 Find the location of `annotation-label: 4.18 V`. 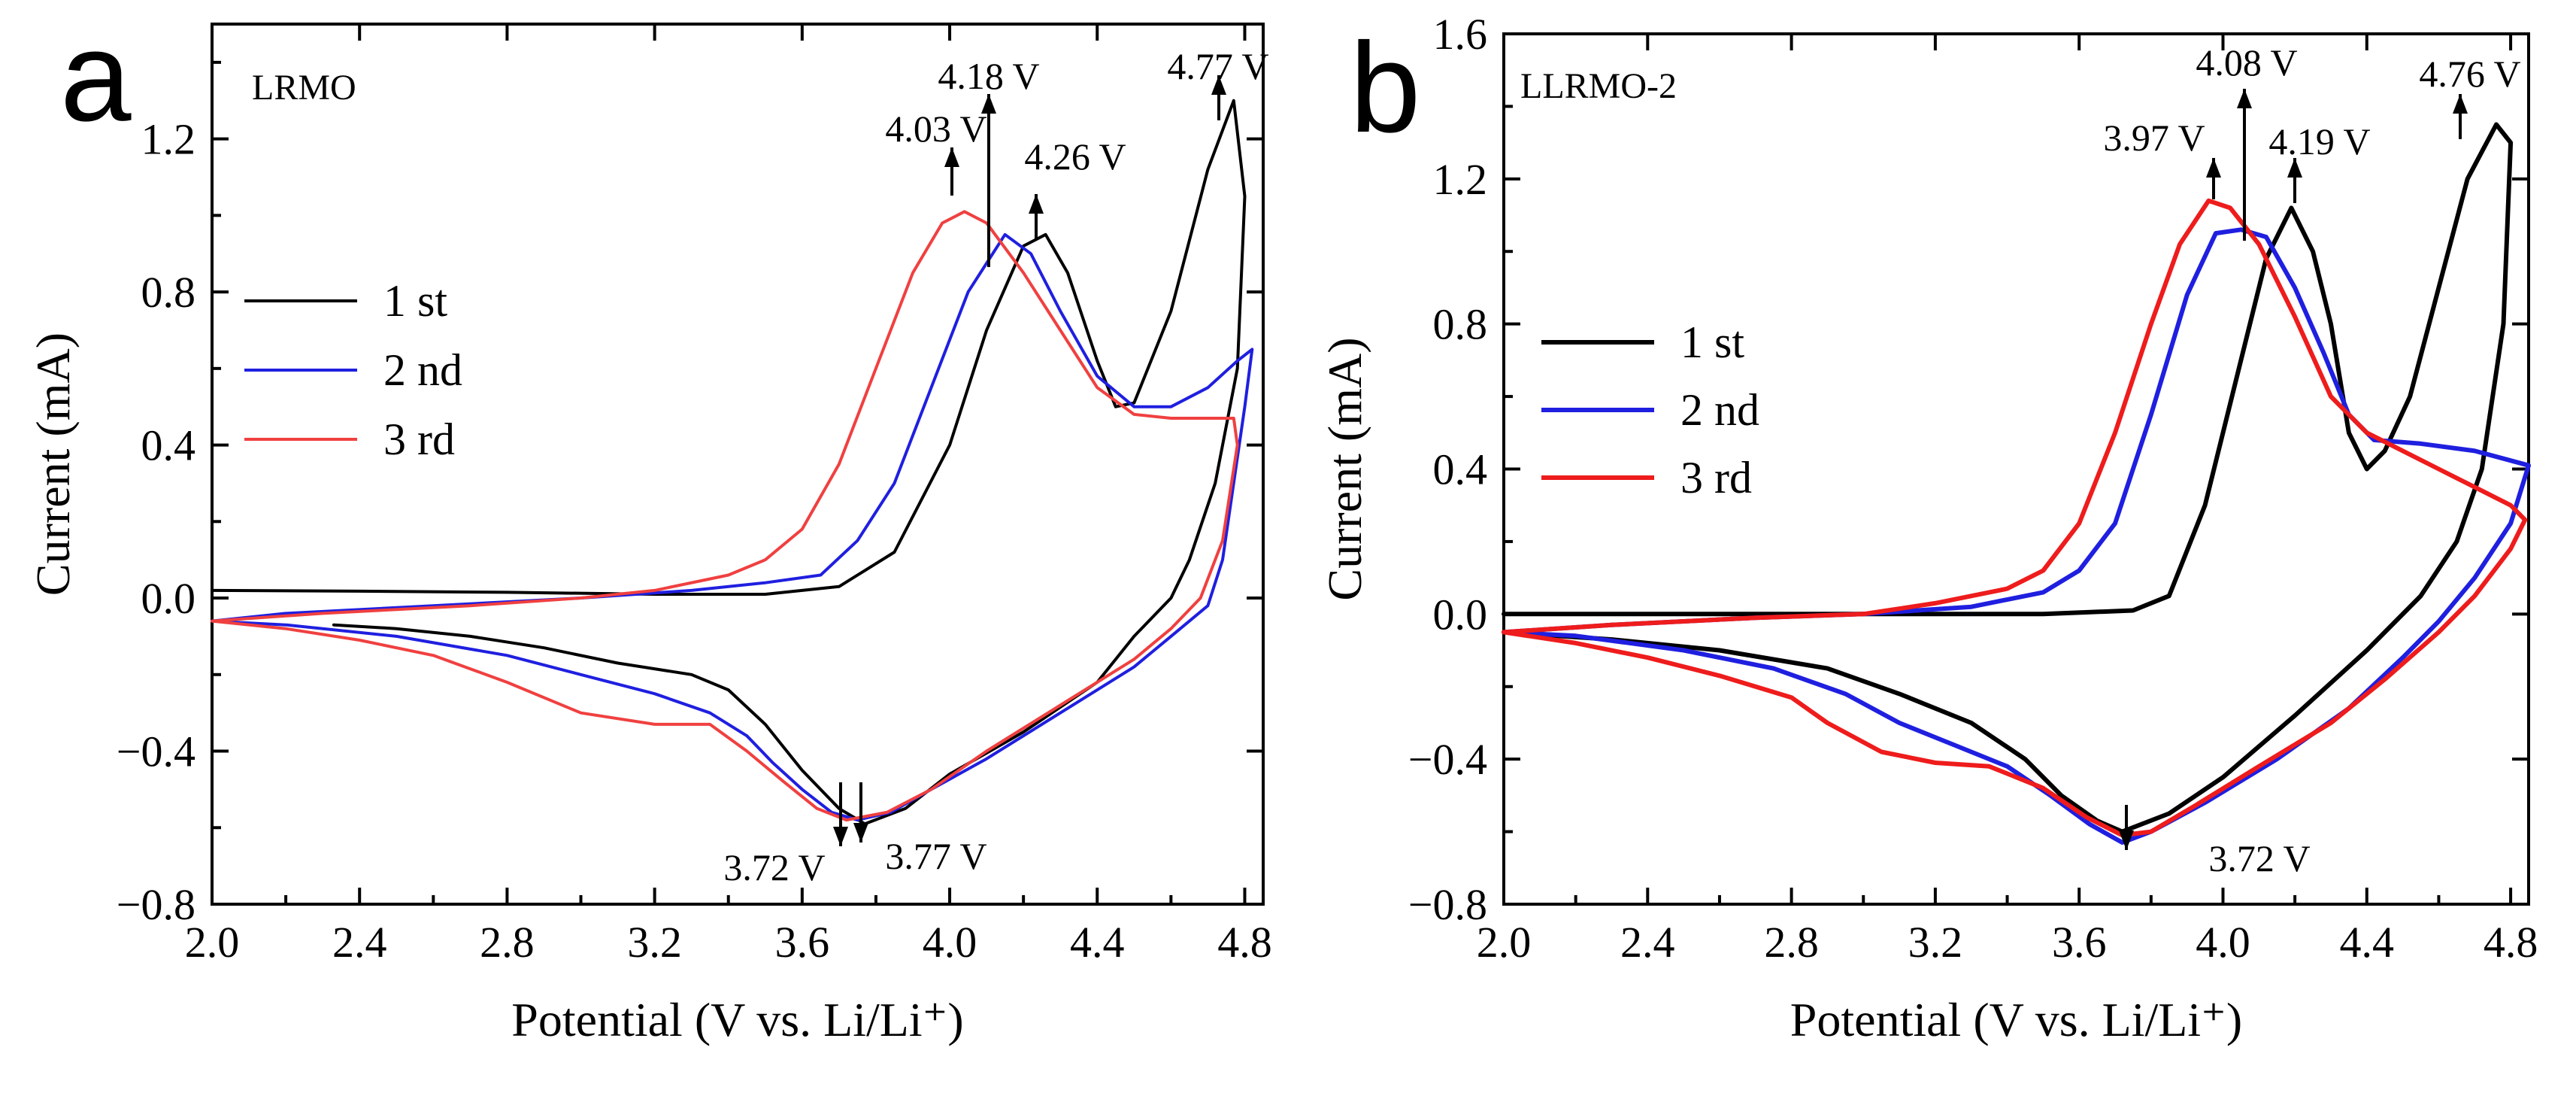

annotation-label: 4.18 V is located at coordinates (988, 76).